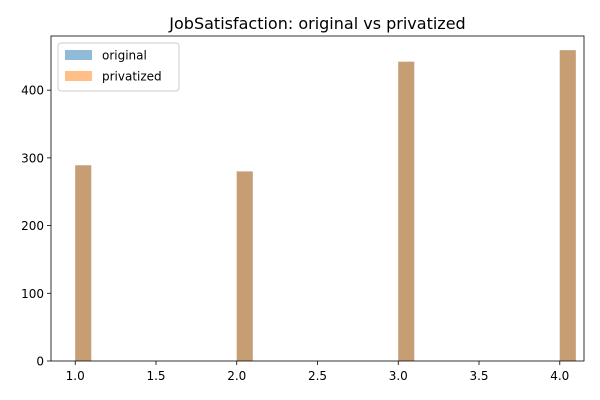 The width and height of the screenshot is (600, 400). What do you see at coordinates (124, 56) in the screenshot?
I see `legend-label-original: original` at bounding box center [124, 56].